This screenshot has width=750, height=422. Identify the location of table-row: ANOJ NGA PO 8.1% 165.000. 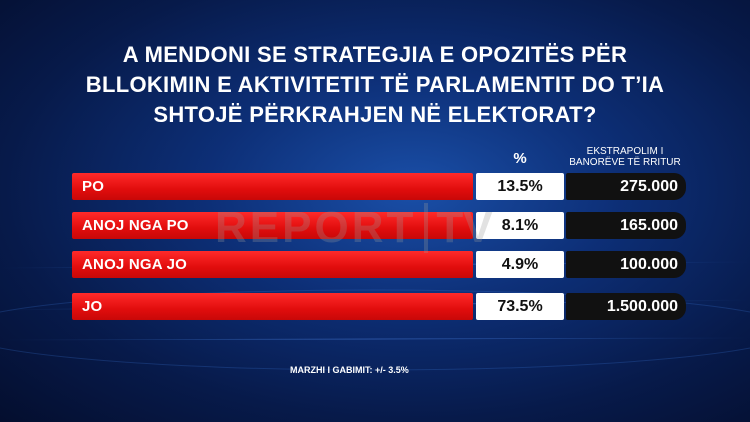
(379, 225).